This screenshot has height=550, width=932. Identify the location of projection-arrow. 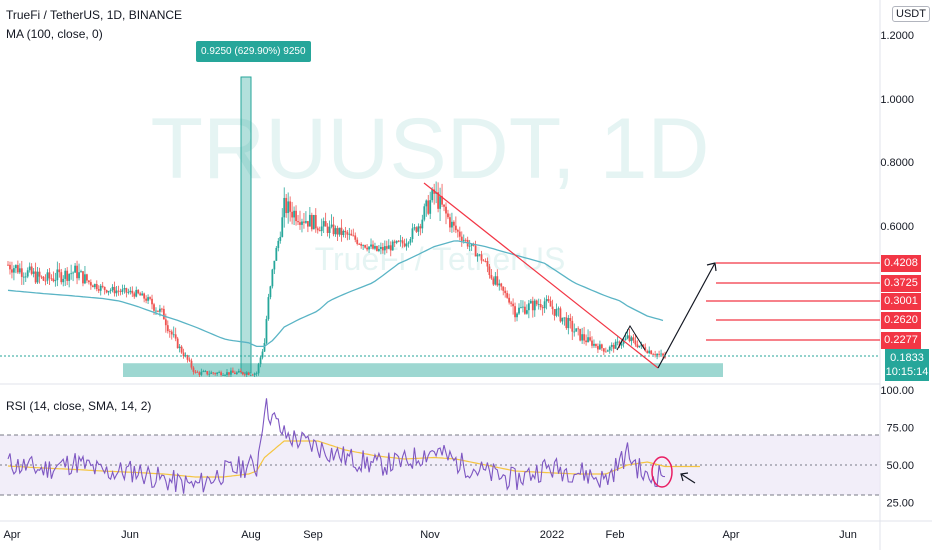
(686, 315).